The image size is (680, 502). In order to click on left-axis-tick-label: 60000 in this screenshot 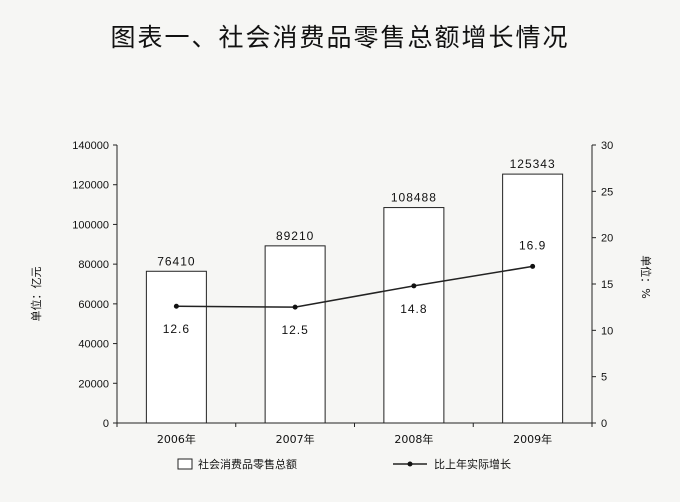, I will do `click(93, 305)`.